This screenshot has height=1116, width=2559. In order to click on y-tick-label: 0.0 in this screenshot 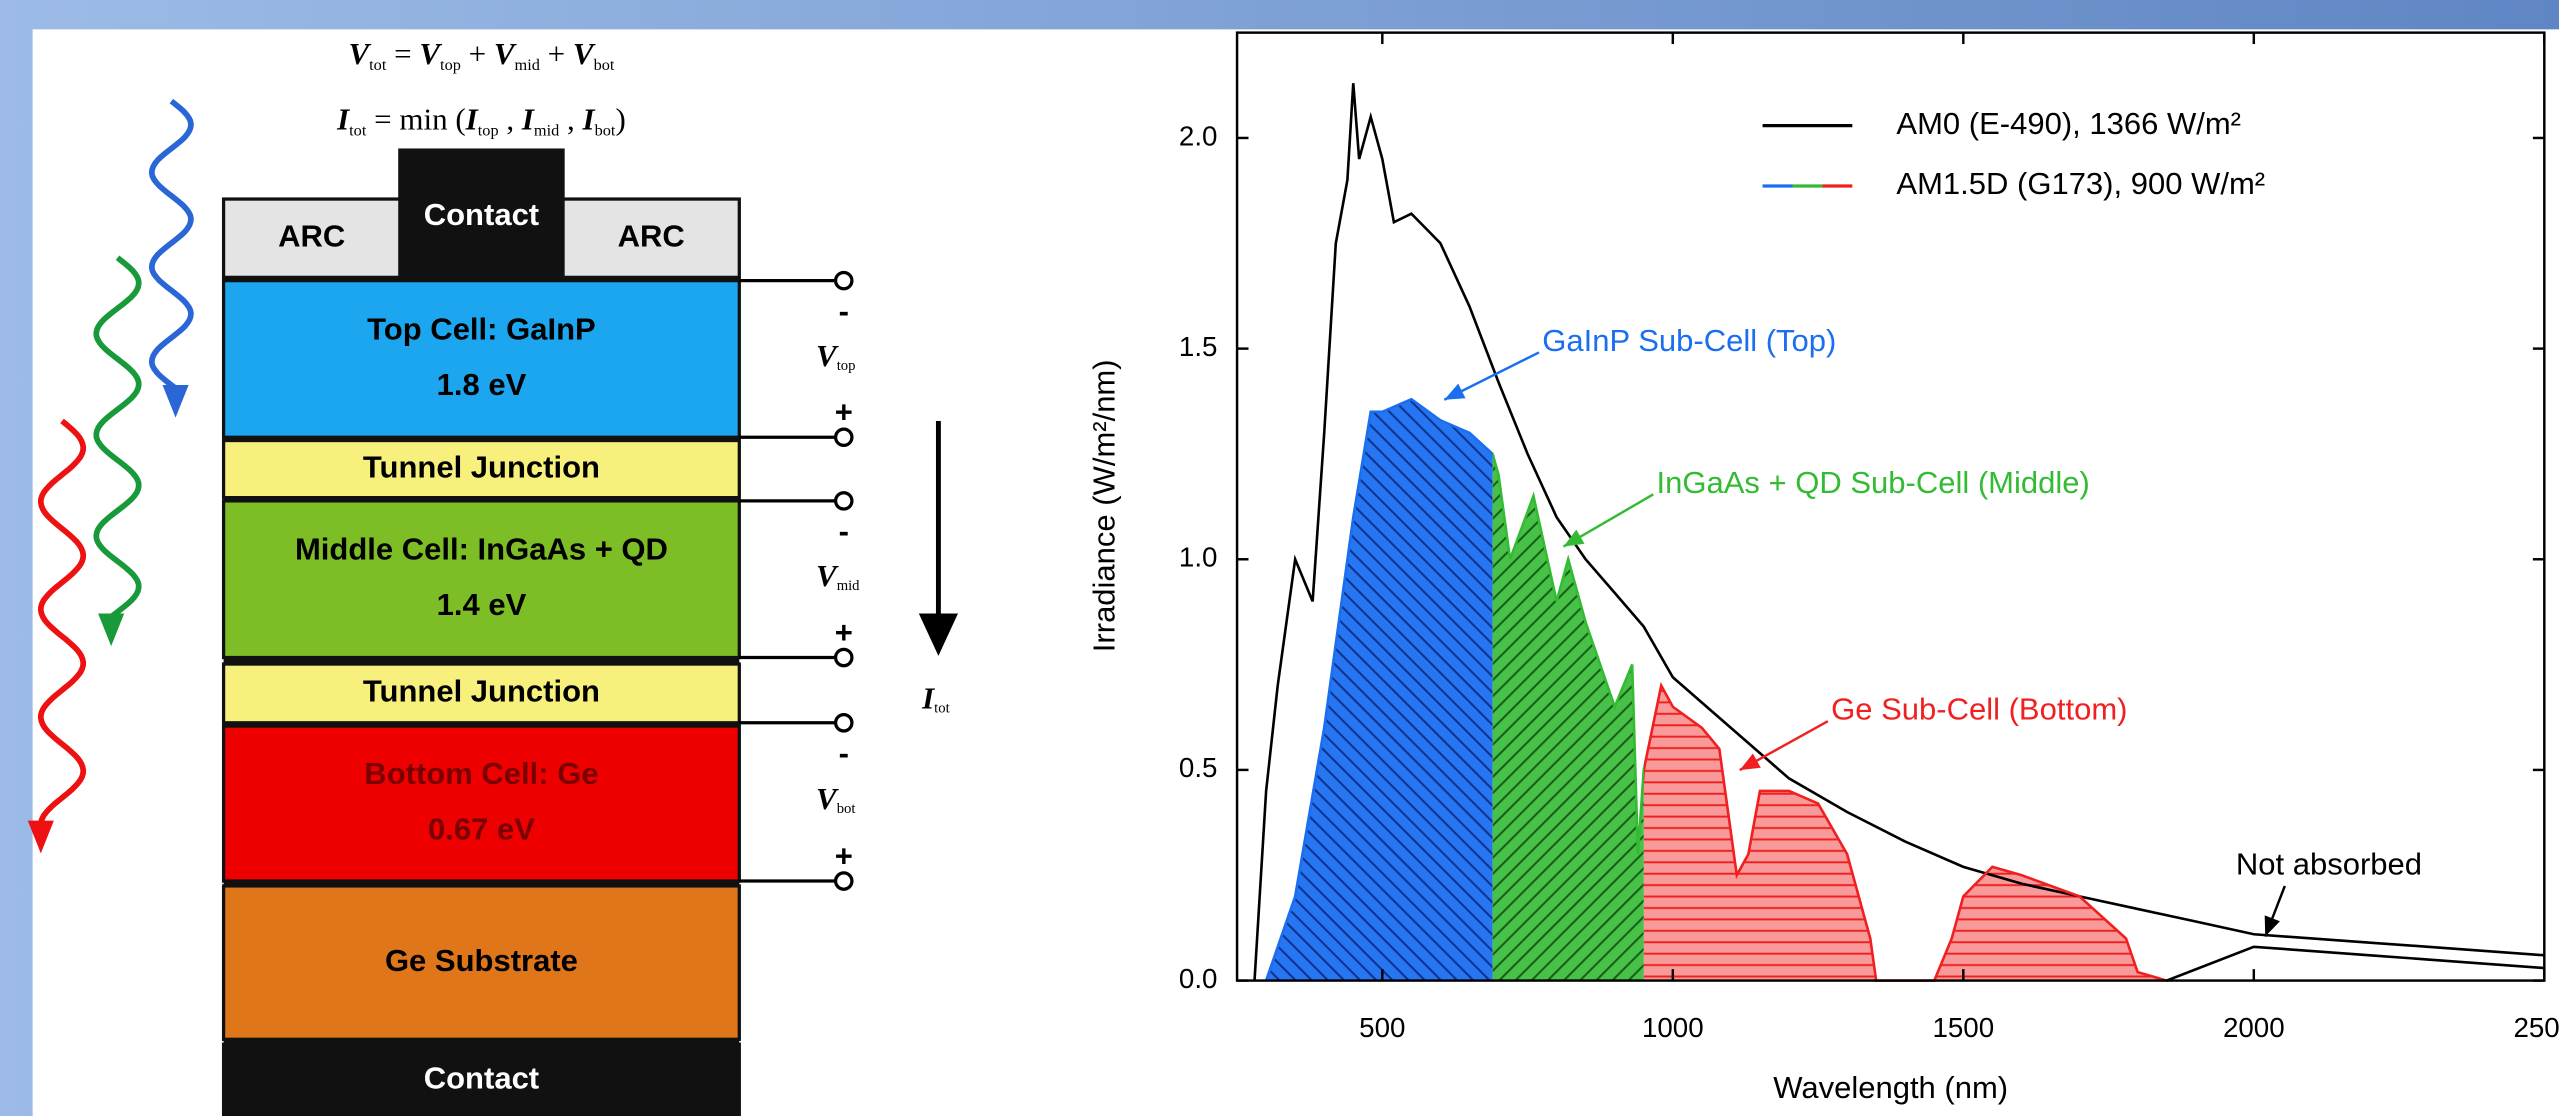, I will do `click(1198, 978)`.